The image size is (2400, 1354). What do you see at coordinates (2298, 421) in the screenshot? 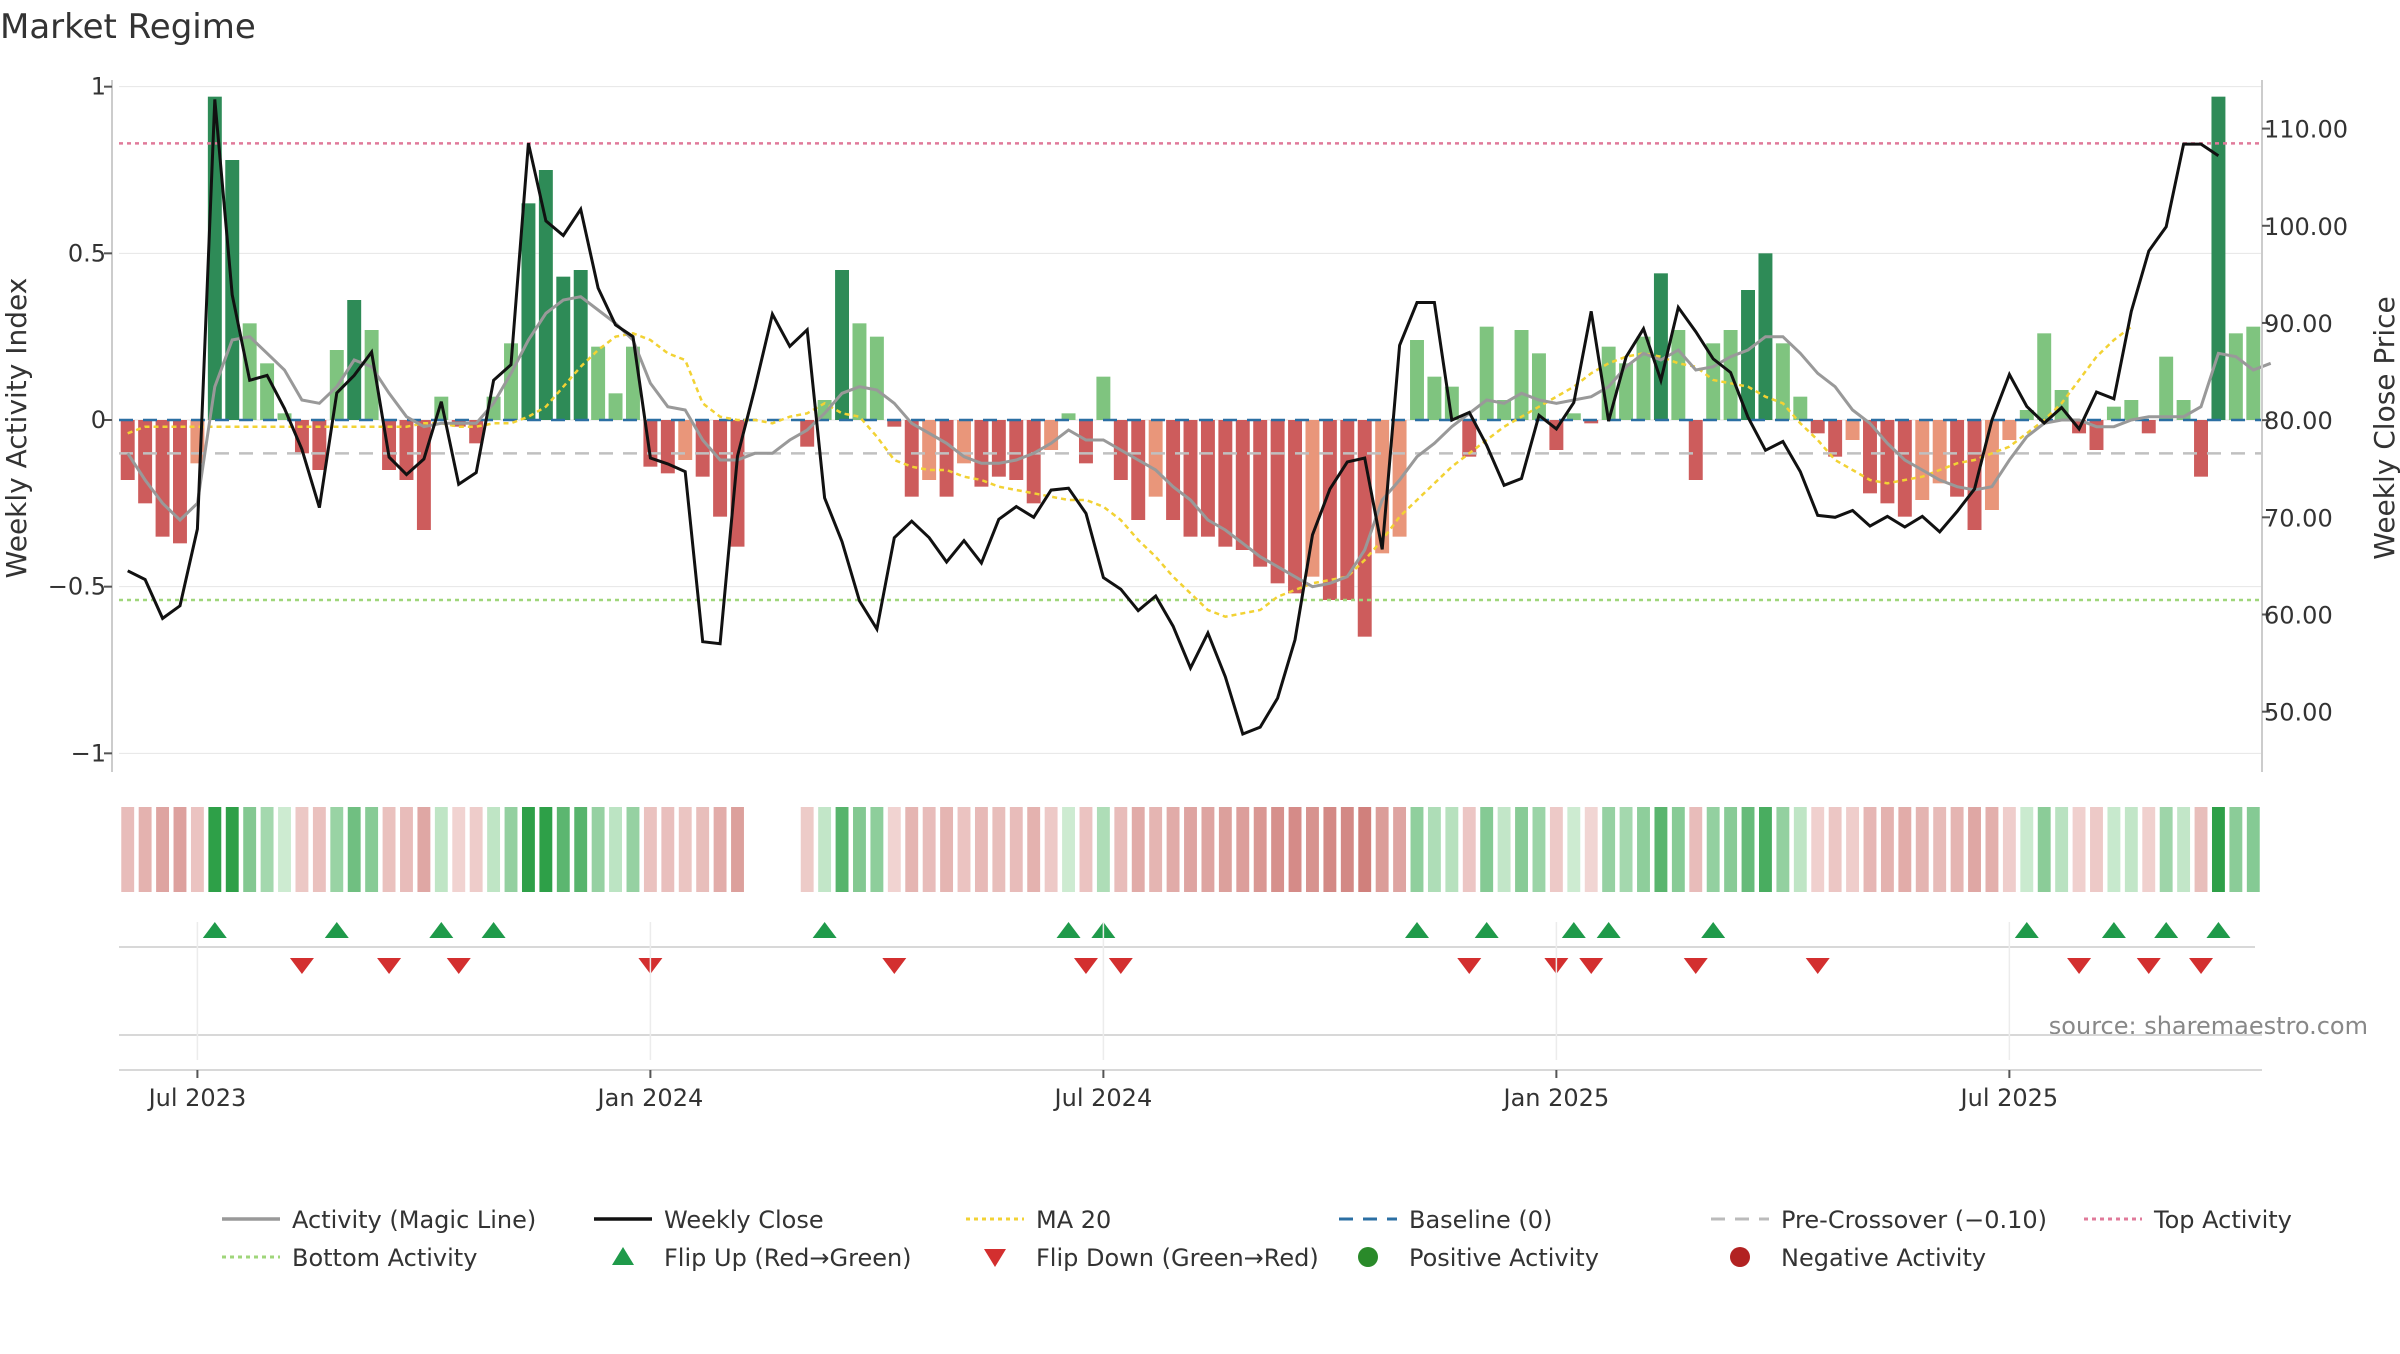
I see `y-tick-label-right: 80.00` at bounding box center [2298, 421].